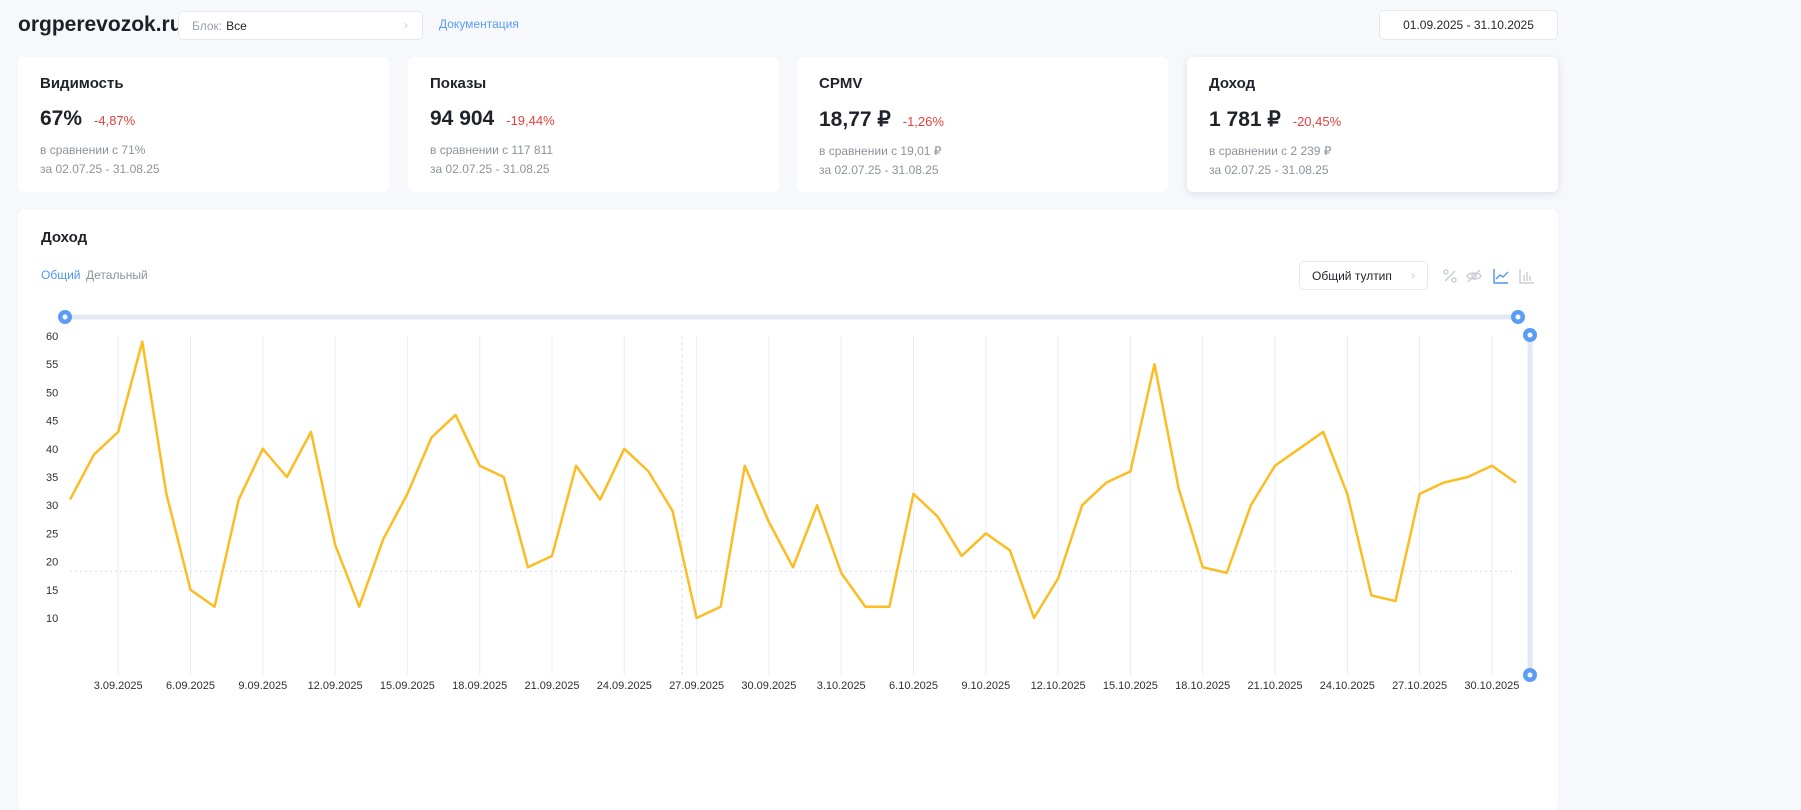  What do you see at coordinates (479, 24) in the screenshot?
I see `documentation-link: Документация` at bounding box center [479, 24].